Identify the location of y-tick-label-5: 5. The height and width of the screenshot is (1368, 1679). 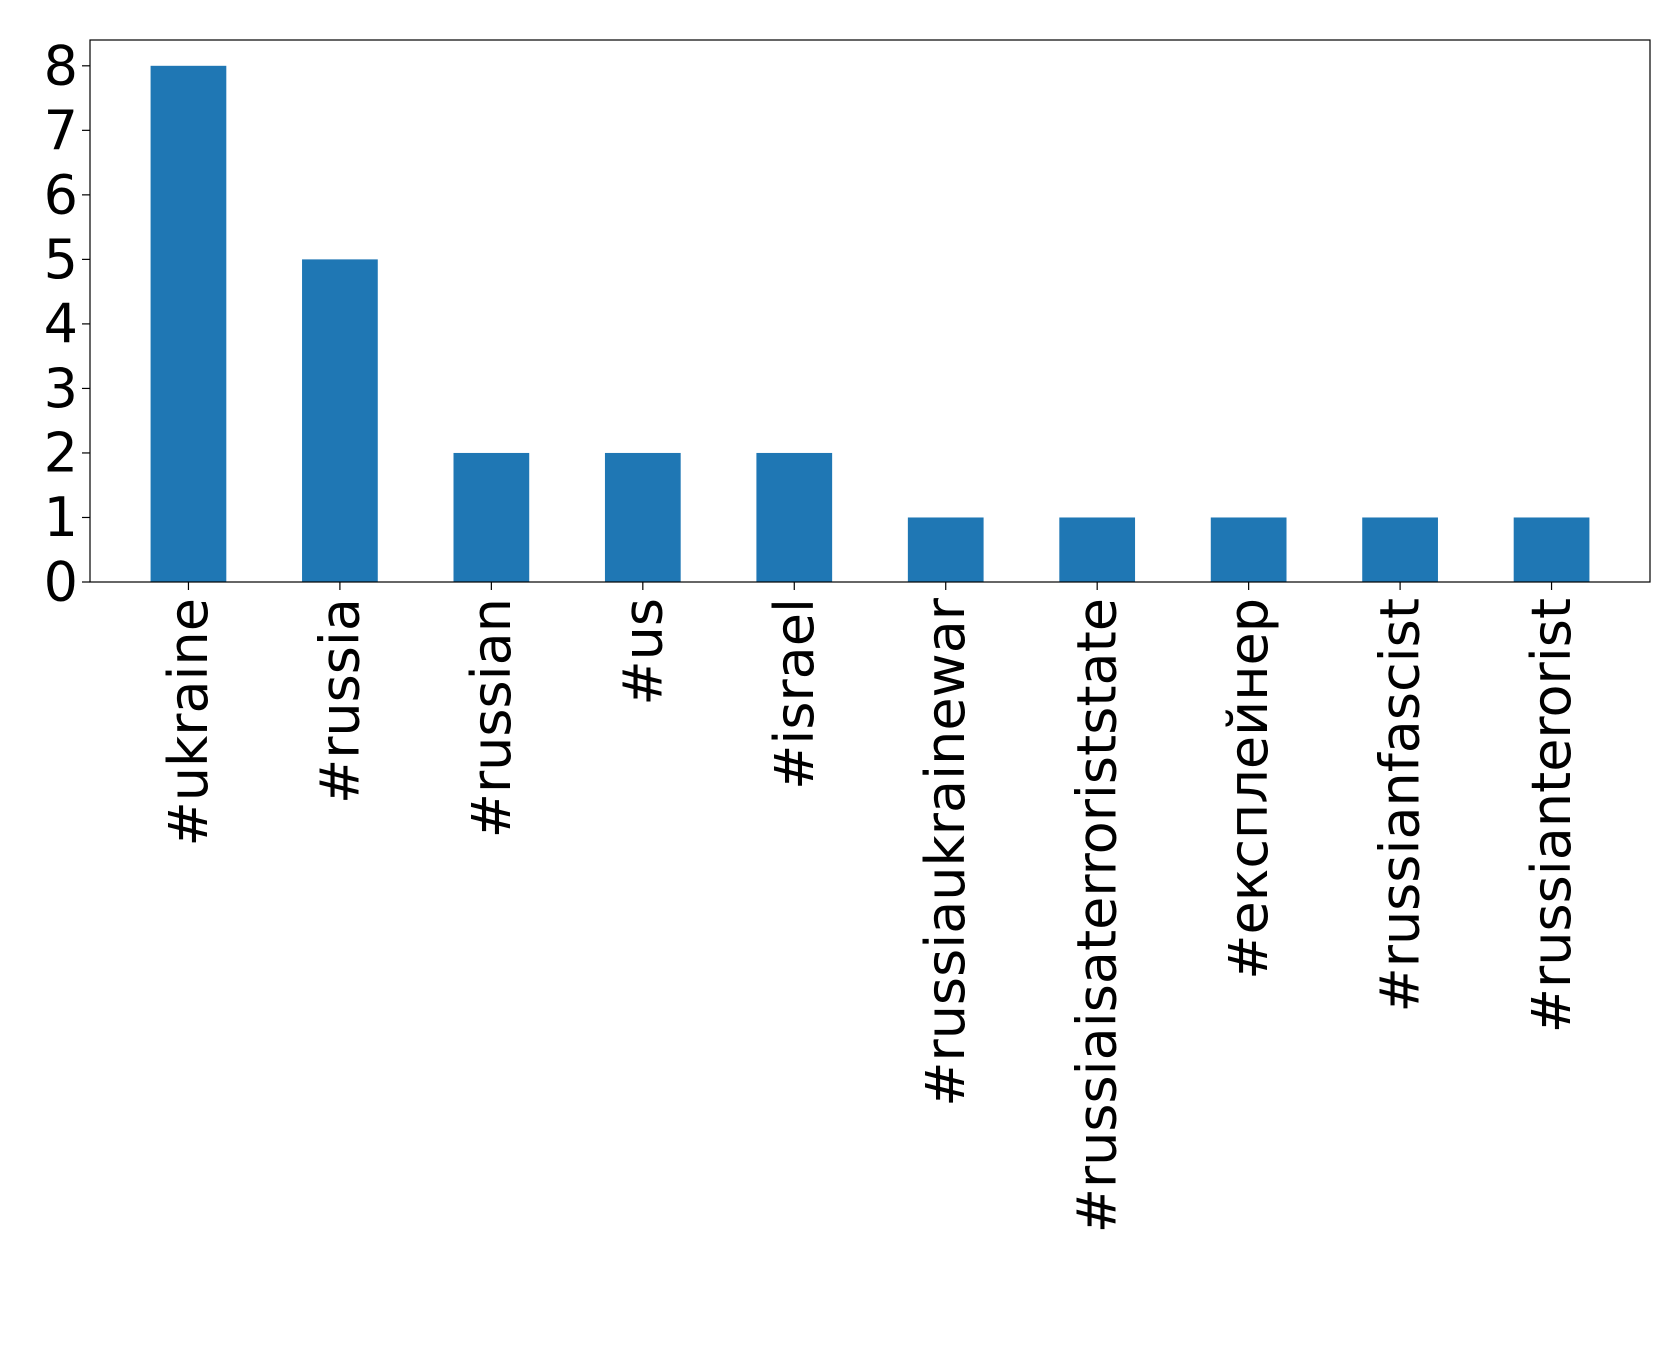
(61, 259).